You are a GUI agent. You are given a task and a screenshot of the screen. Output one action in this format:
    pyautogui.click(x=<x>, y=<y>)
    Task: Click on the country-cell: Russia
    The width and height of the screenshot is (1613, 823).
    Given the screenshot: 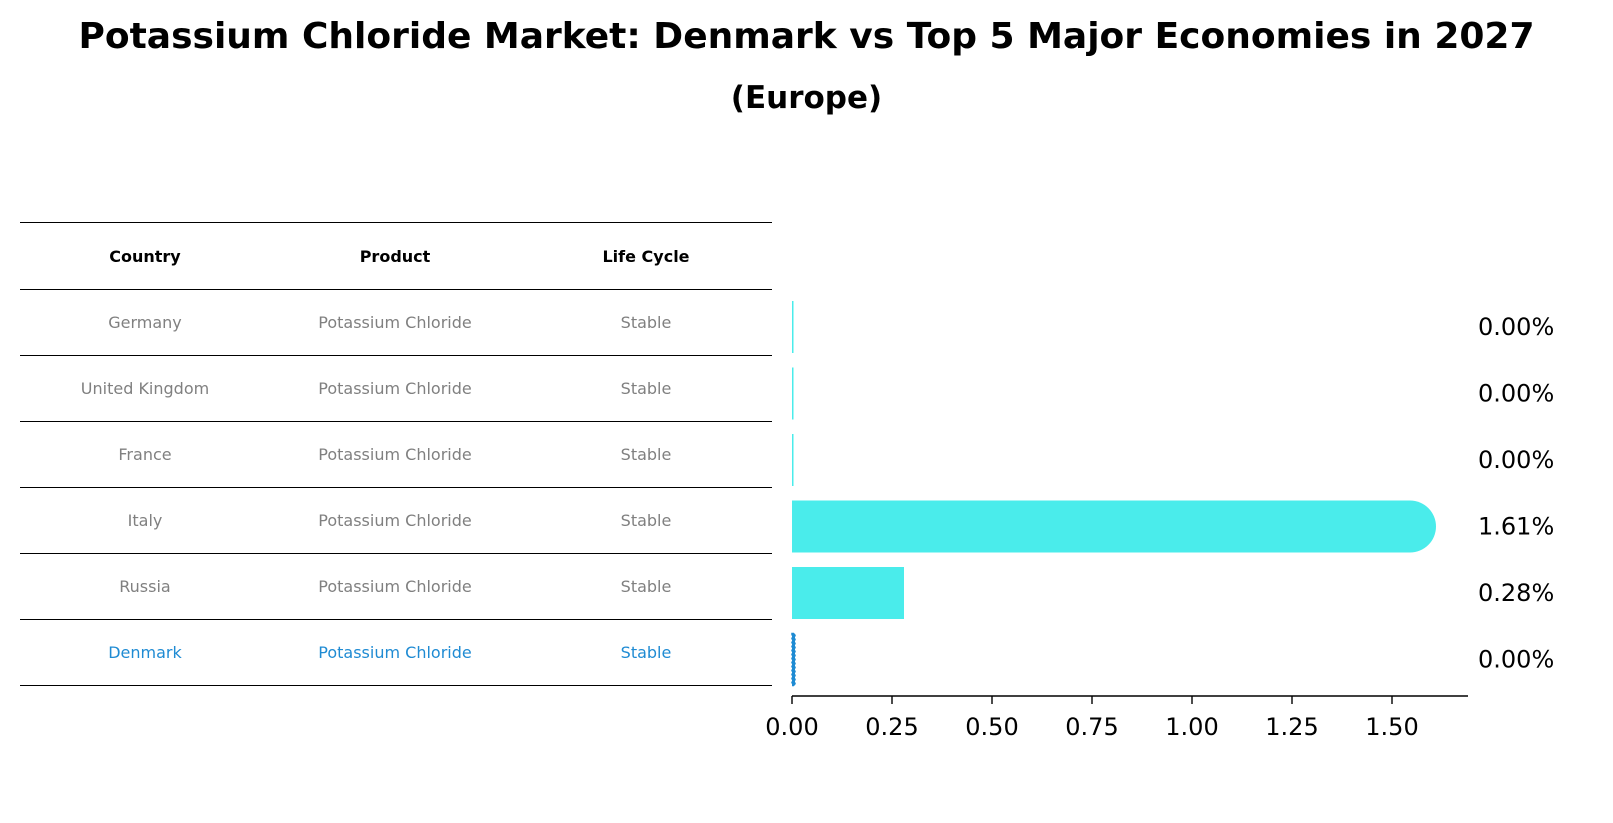 What is the action you would take?
    pyautogui.click(x=145, y=586)
    